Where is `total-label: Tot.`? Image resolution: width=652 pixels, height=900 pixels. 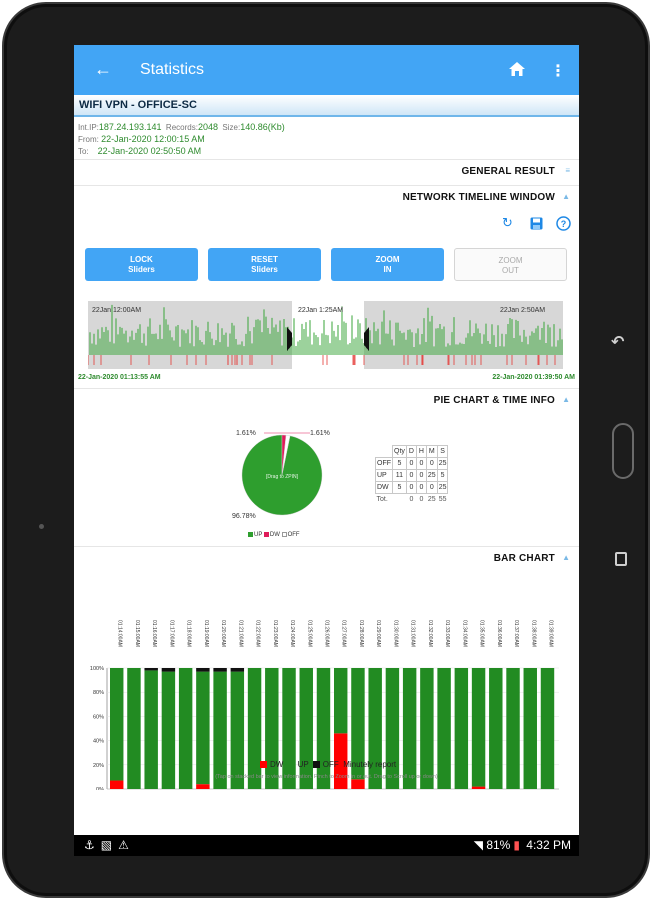
total-label: Tot. is located at coordinates (382, 500).